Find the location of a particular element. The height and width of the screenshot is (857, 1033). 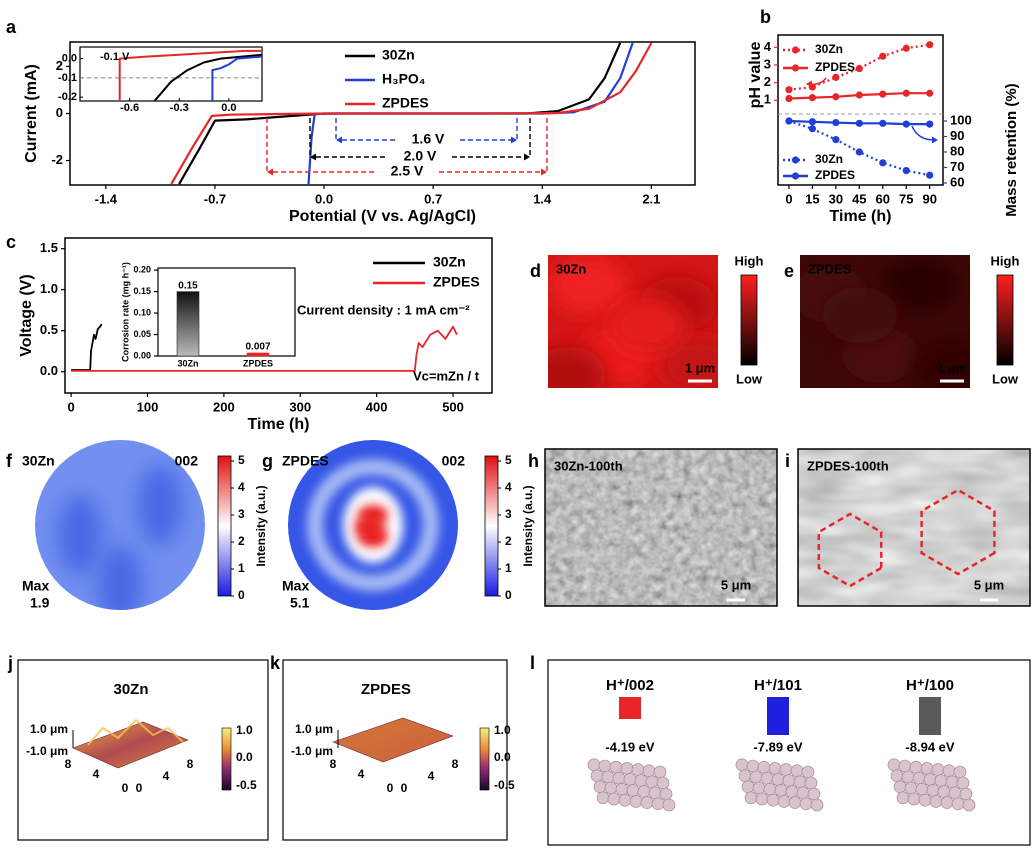

axis-arrow is located at coordinates (923, 133).